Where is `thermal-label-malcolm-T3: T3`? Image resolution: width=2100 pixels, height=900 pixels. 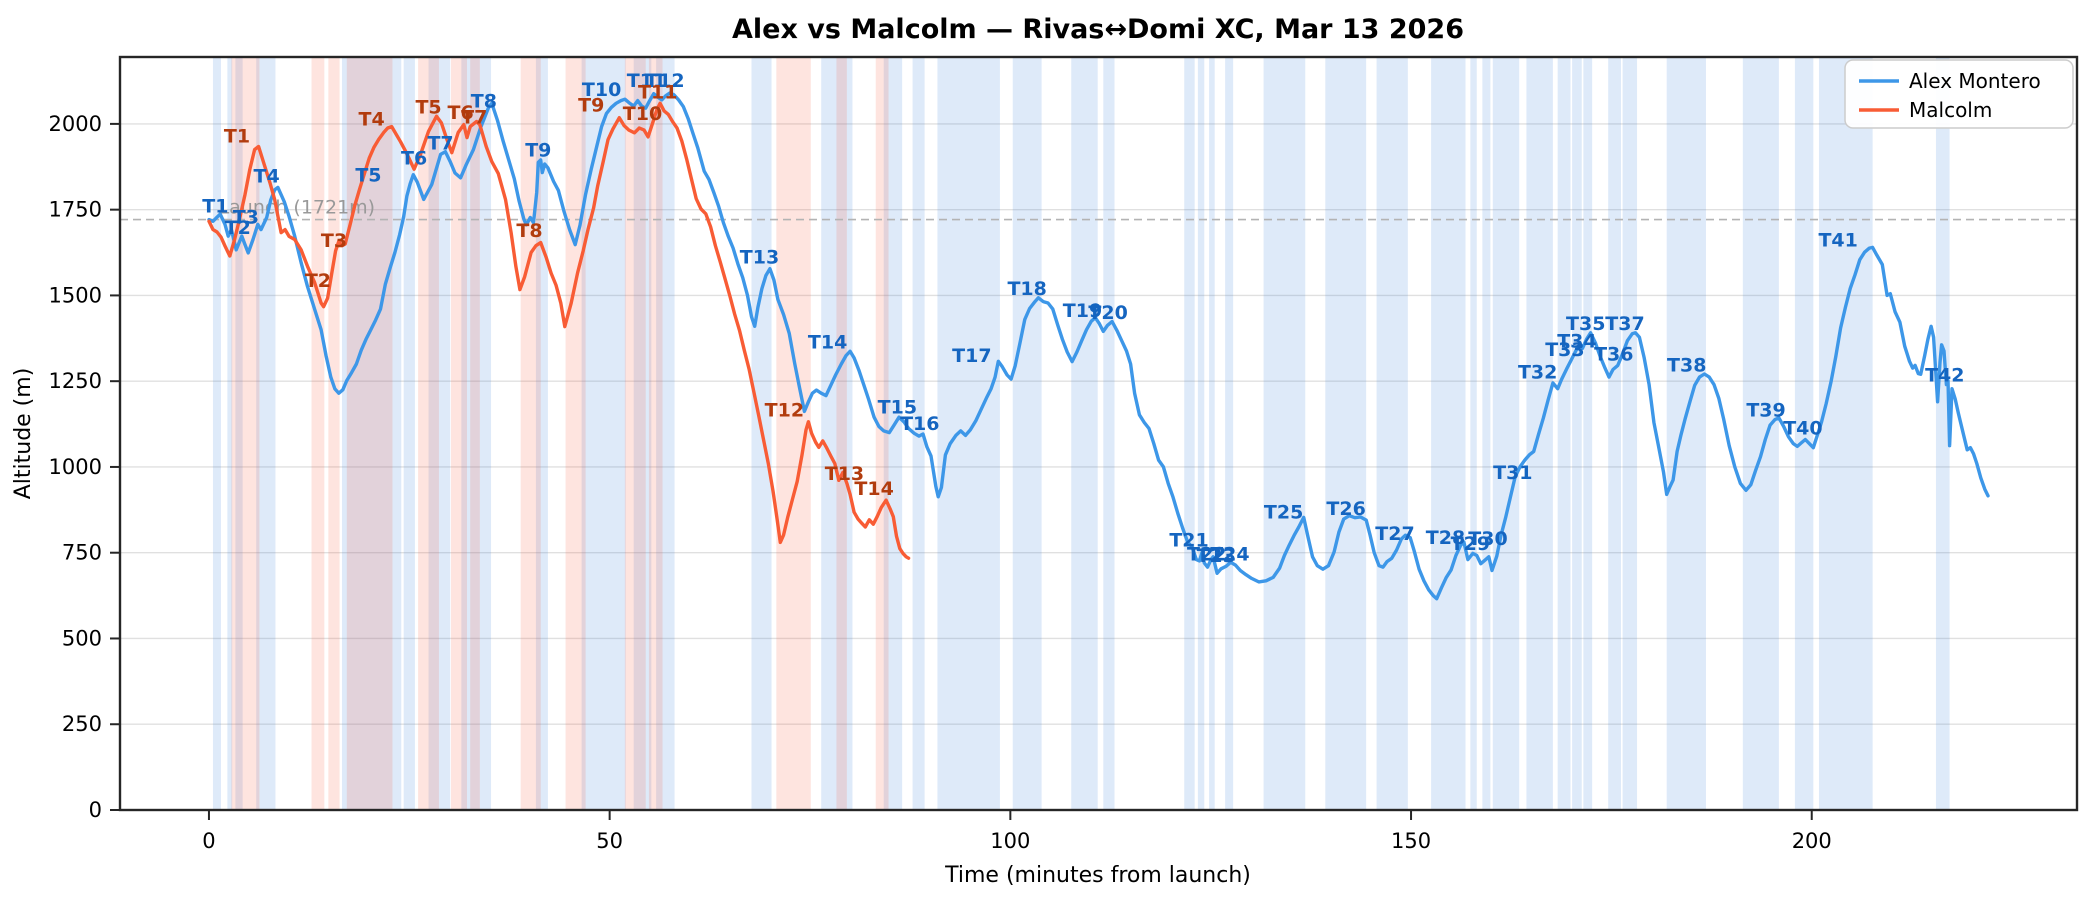
thermal-label-malcolm-T3: T3 is located at coordinates (334, 241).